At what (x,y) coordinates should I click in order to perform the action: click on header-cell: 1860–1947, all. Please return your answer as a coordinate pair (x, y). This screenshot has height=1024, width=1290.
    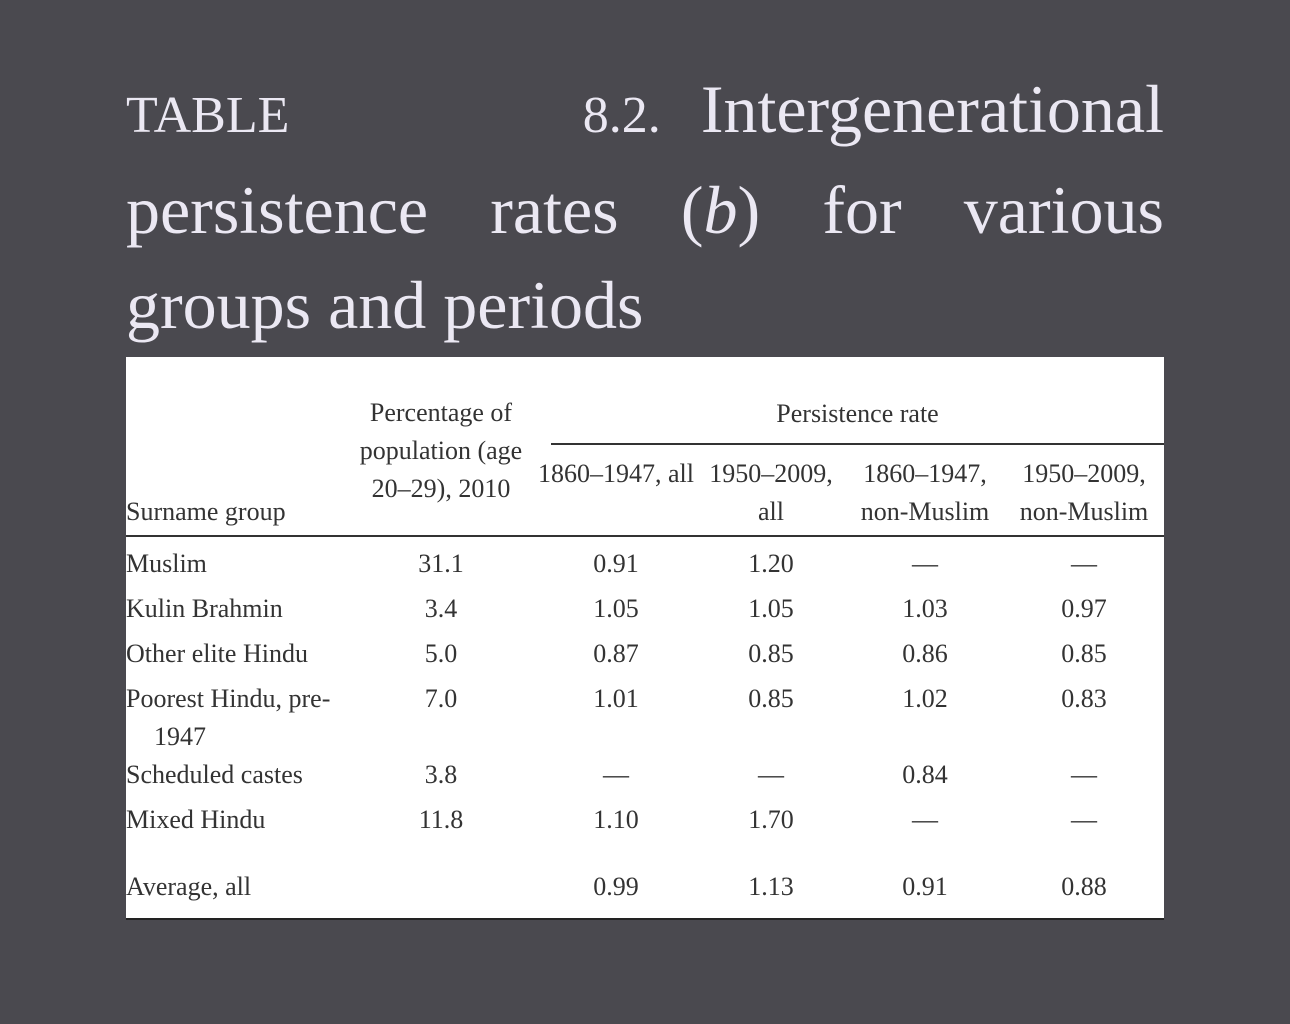
    Looking at the image, I should click on (616, 496).